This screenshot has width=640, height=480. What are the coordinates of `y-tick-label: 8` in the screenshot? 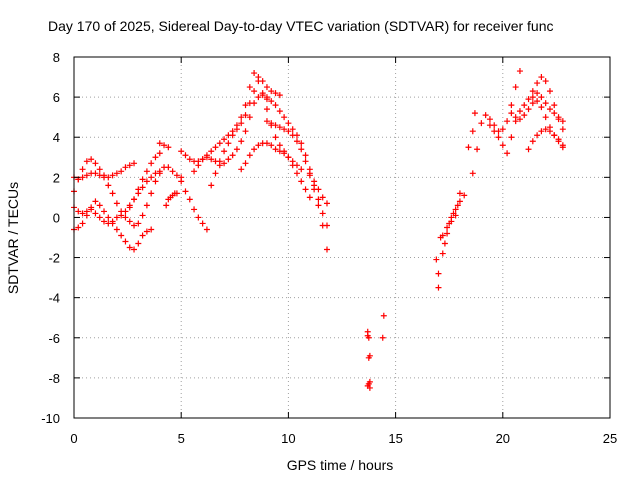 It's located at (56, 57).